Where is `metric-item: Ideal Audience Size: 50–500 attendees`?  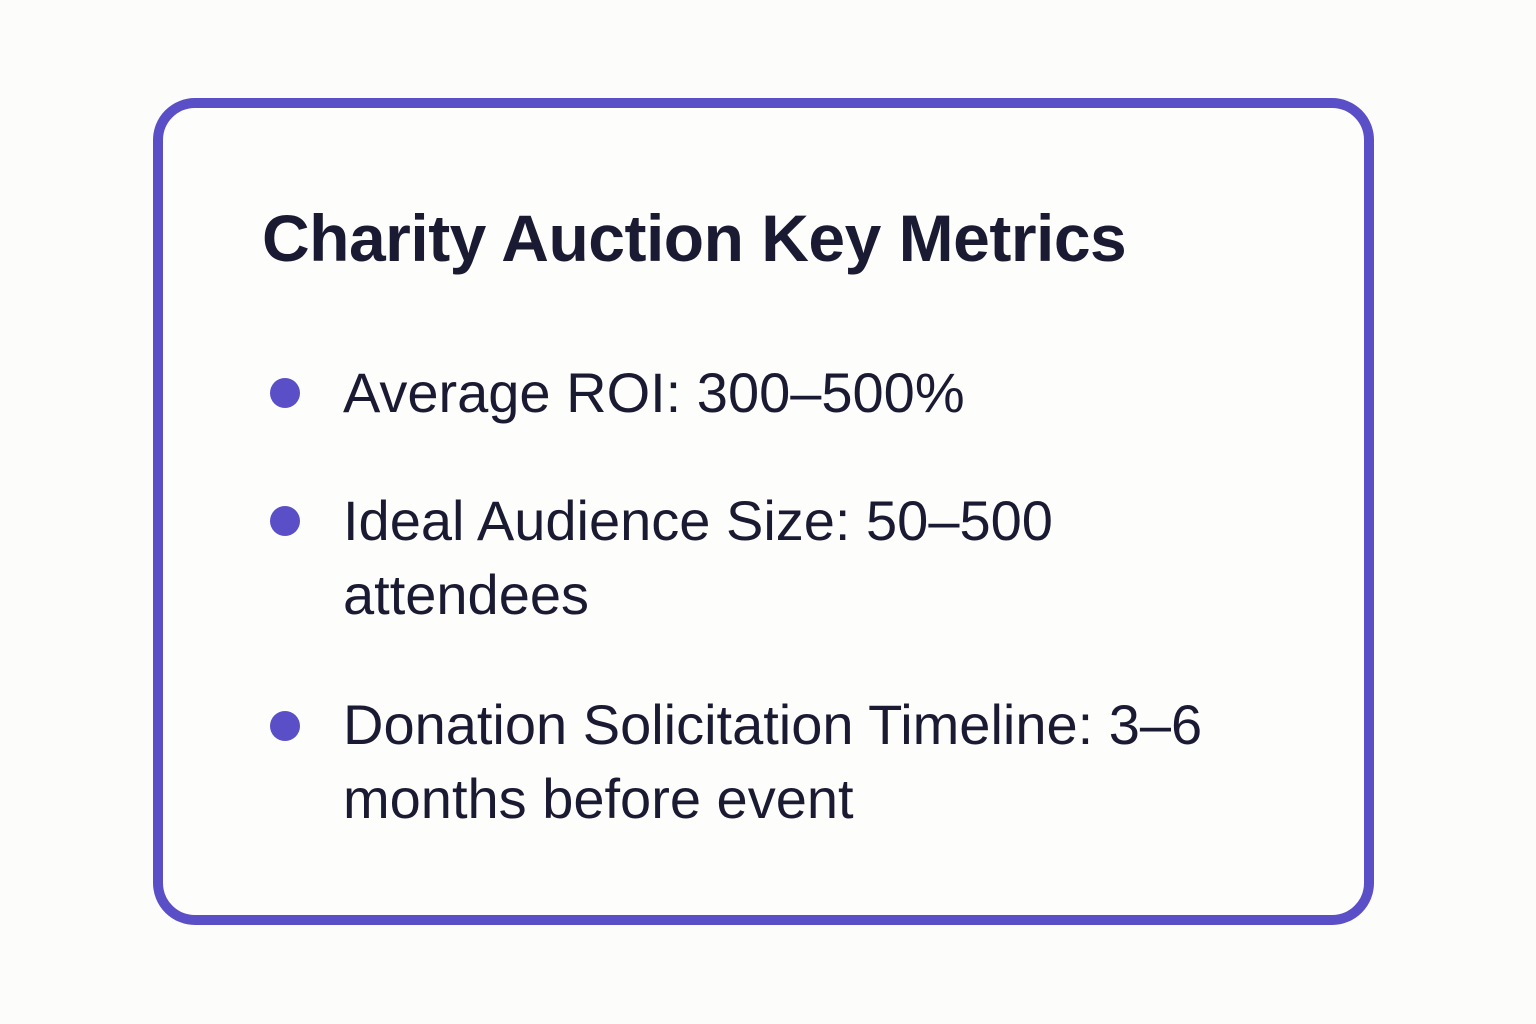 metric-item: Ideal Audience Size: 50–500 attendees is located at coordinates (698, 557).